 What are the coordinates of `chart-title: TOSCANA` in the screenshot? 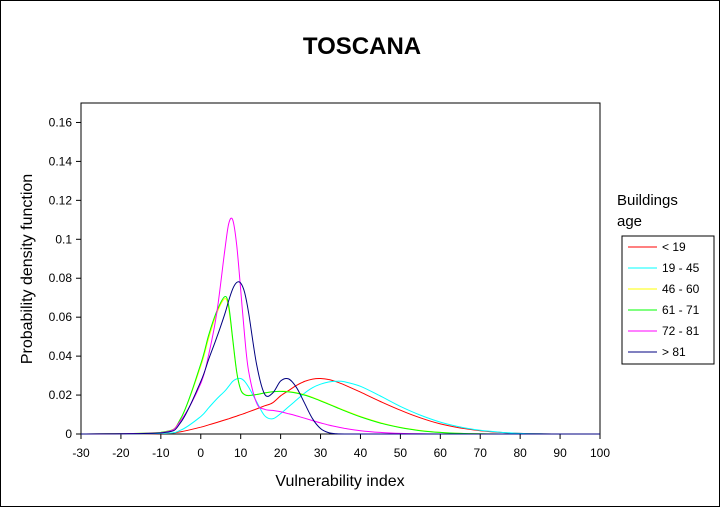 It's located at (362, 46).